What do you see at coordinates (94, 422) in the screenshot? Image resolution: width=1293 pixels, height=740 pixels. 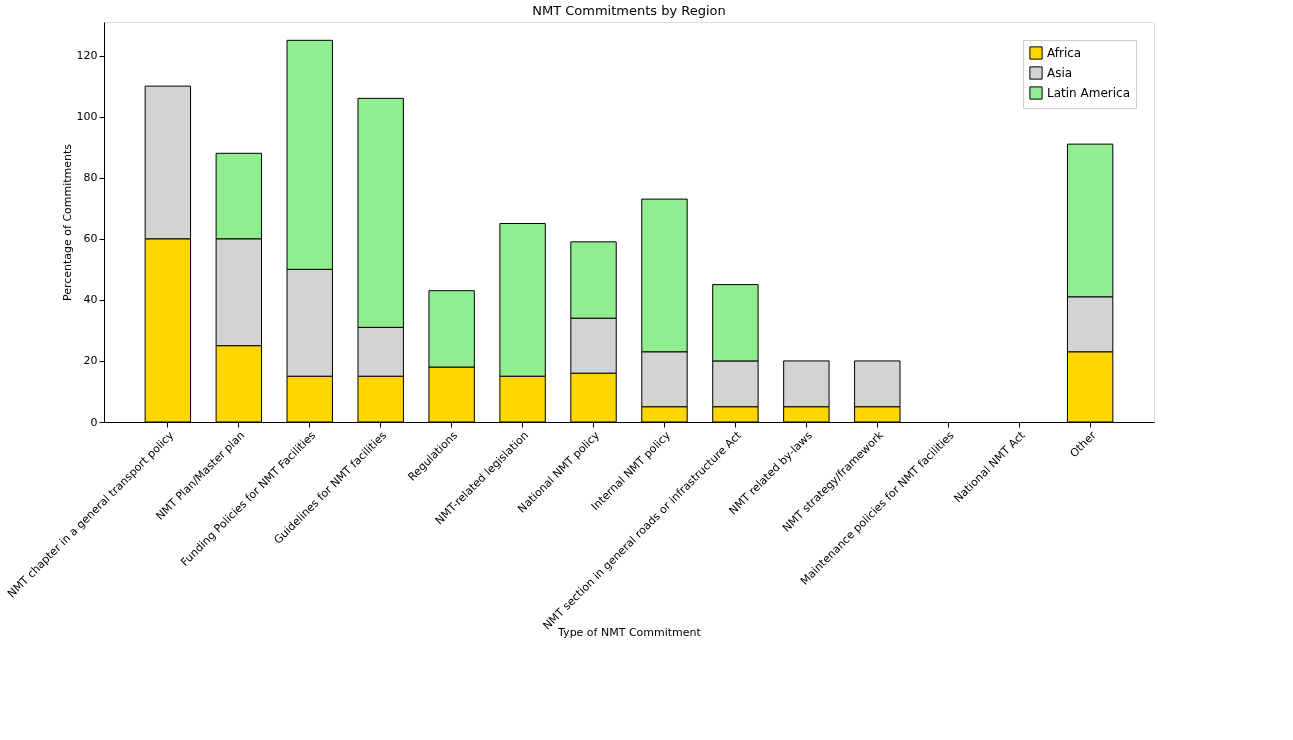 I see `y-tick-label: 0` at bounding box center [94, 422].